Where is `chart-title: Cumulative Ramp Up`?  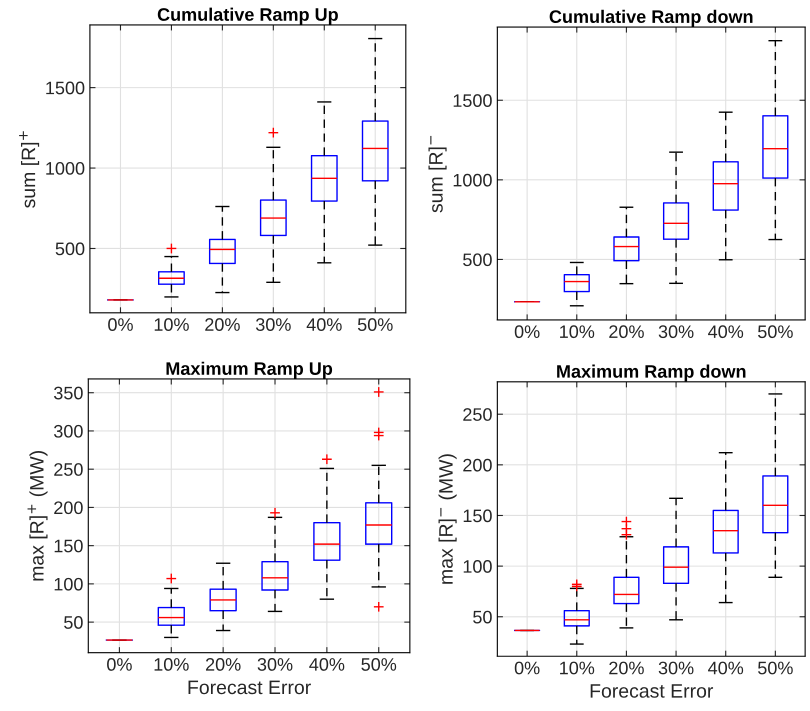 chart-title: Cumulative Ramp Up is located at coordinates (248, 16).